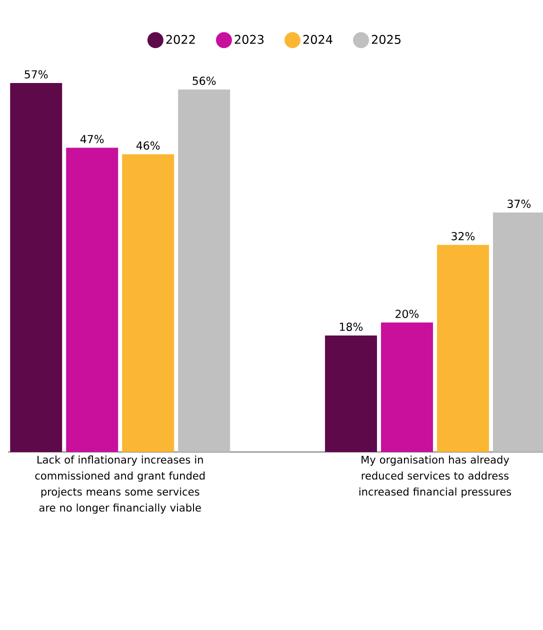 The width and height of the screenshot is (543, 630). What do you see at coordinates (204, 80) in the screenshot?
I see `data-label: 56%` at bounding box center [204, 80].